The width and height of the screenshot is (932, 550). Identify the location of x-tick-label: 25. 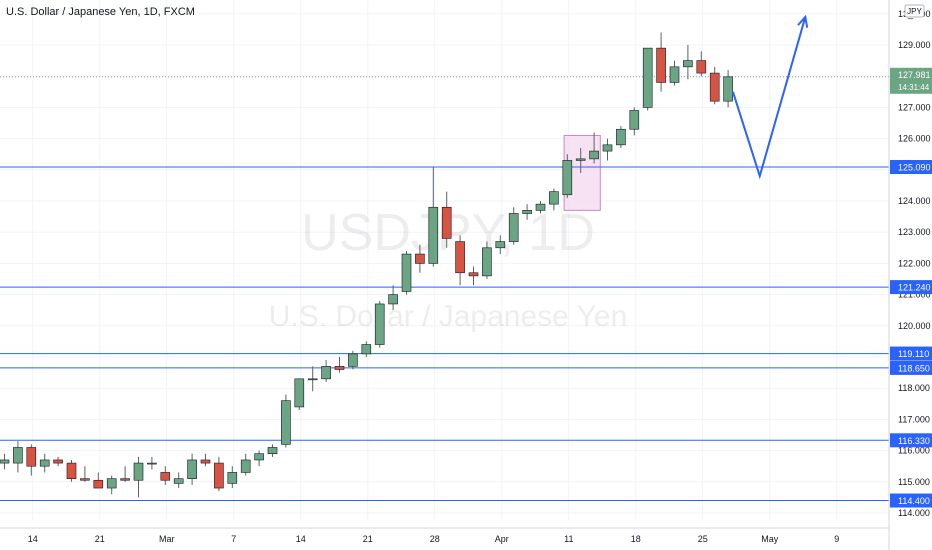
(703, 539).